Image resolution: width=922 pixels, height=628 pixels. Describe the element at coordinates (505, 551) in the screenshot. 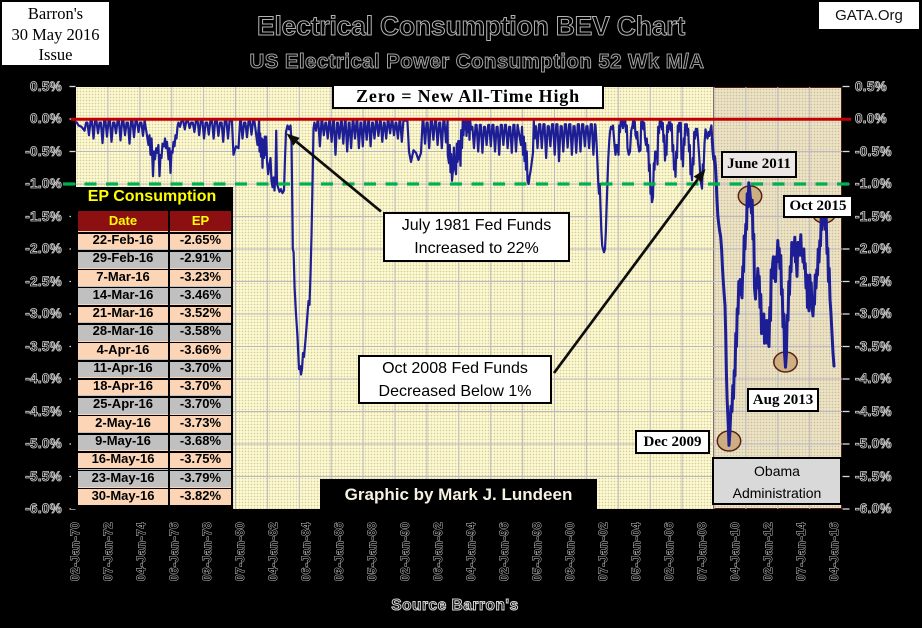

I see `svg-text: 02-Jan-96` at that location.